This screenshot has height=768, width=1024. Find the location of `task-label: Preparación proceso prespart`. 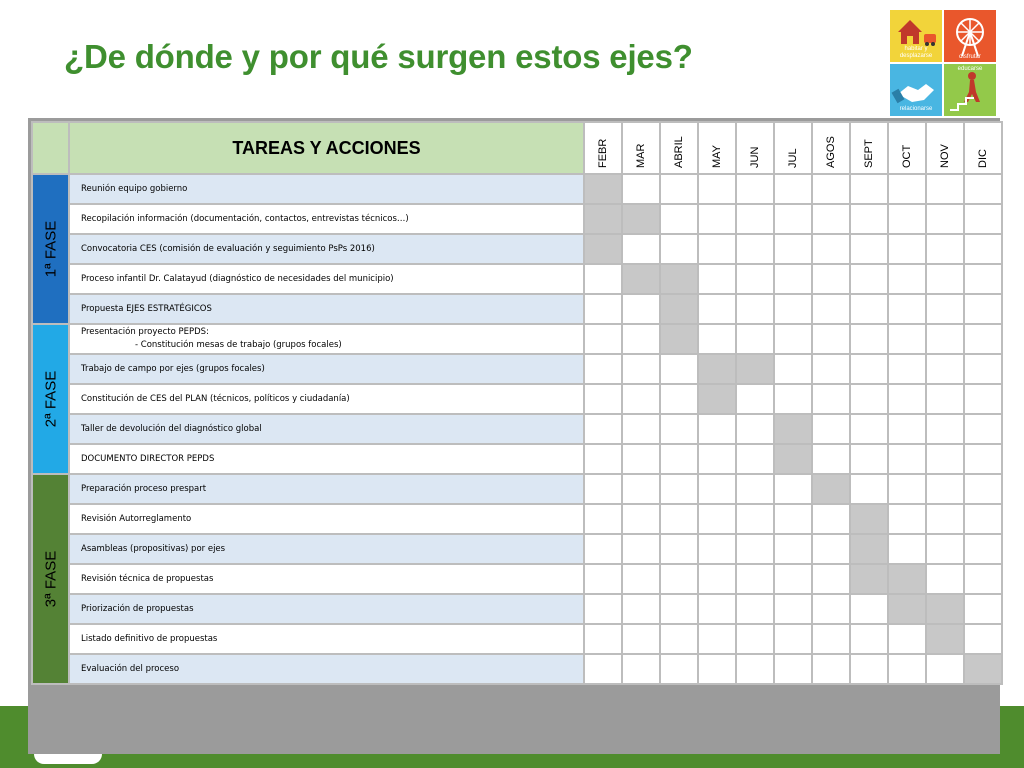

task-label: Preparación proceso prespart is located at coordinates (326, 489).